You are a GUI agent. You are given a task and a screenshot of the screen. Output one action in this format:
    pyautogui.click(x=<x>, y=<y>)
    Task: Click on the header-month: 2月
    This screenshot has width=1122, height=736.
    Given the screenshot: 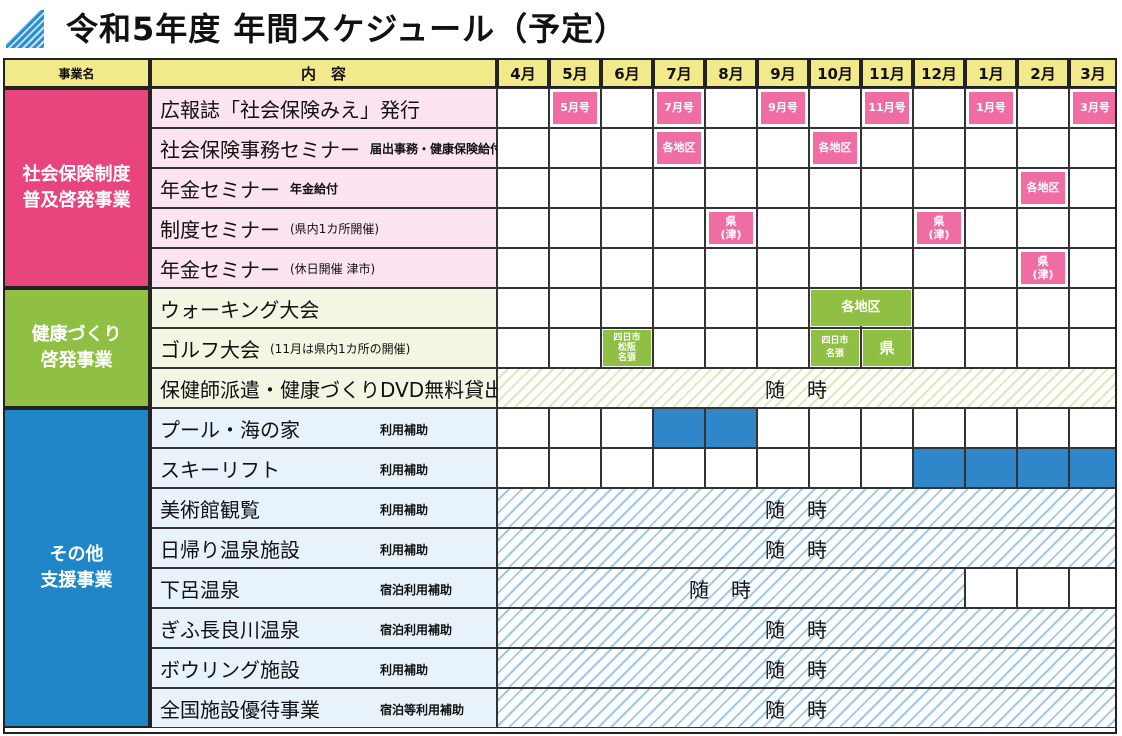 What is the action you would take?
    pyautogui.click(x=1043, y=73)
    